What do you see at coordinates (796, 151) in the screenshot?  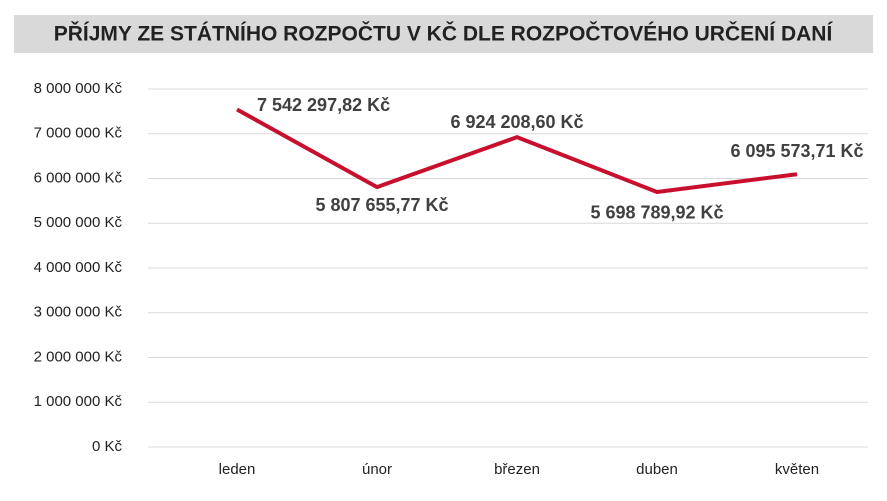 I see `data-label: 6 095 573,71 Kč` at bounding box center [796, 151].